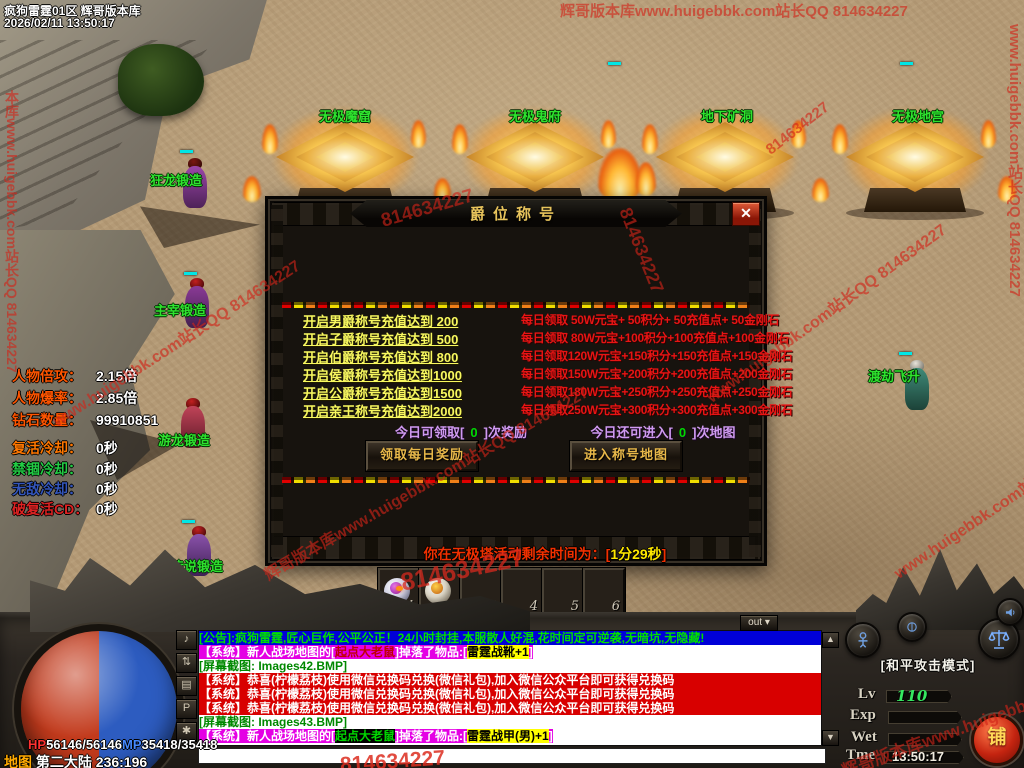 The height and width of the screenshot is (768, 1024). I want to click on claim-count-value: 0, so click(474, 432).